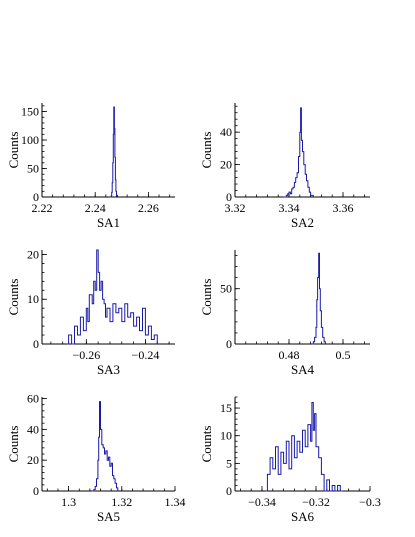  I want to click on panel-sa1: 2.22 2.24 2.26 0 50 100 150 SA1 Counts, so click(90, 166).